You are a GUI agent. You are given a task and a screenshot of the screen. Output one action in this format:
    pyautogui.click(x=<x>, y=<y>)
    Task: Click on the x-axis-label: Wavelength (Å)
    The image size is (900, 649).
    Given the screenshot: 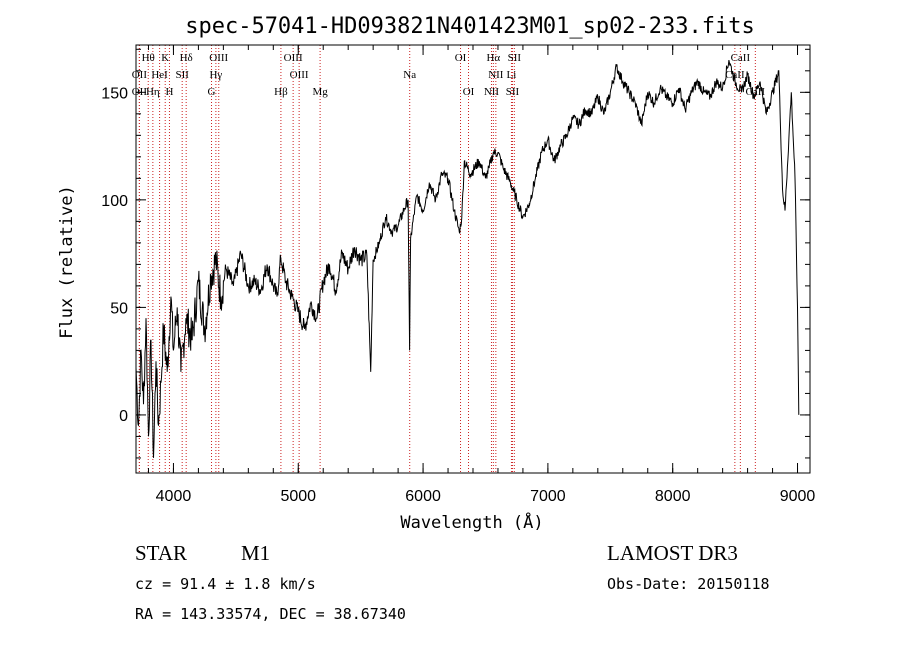 What is the action you would take?
    pyautogui.click(x=471, y=522)
    